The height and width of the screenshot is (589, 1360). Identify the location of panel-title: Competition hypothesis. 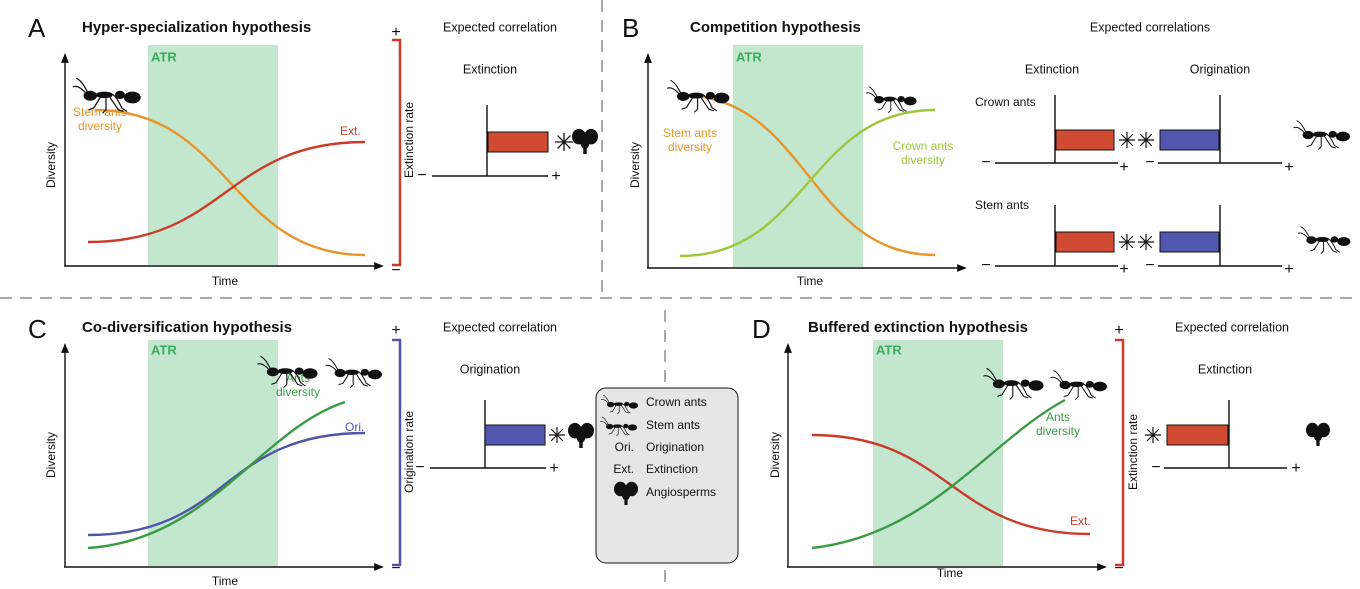
(775, 27).